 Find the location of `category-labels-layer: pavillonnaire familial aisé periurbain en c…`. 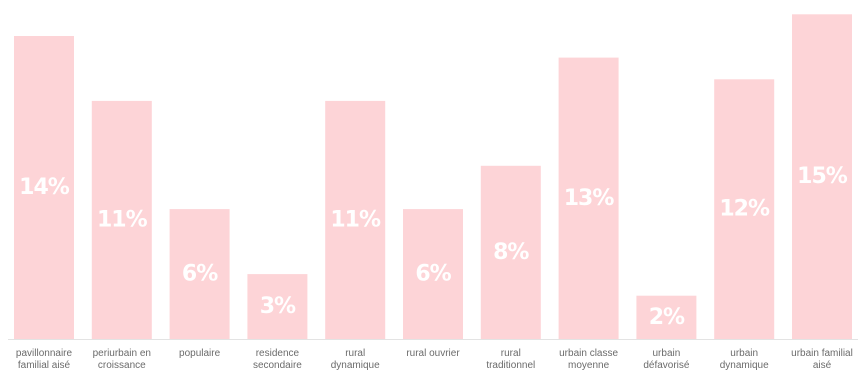

category-labels-layer: pavillonnaire familial aisé periurbain en c… is located at coordinates (434, 359).